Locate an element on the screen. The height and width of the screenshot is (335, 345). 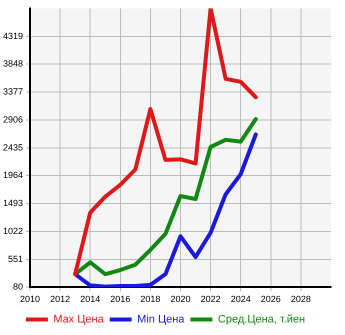
y-tick-label: 1964 is located at coordinates (13, 175).